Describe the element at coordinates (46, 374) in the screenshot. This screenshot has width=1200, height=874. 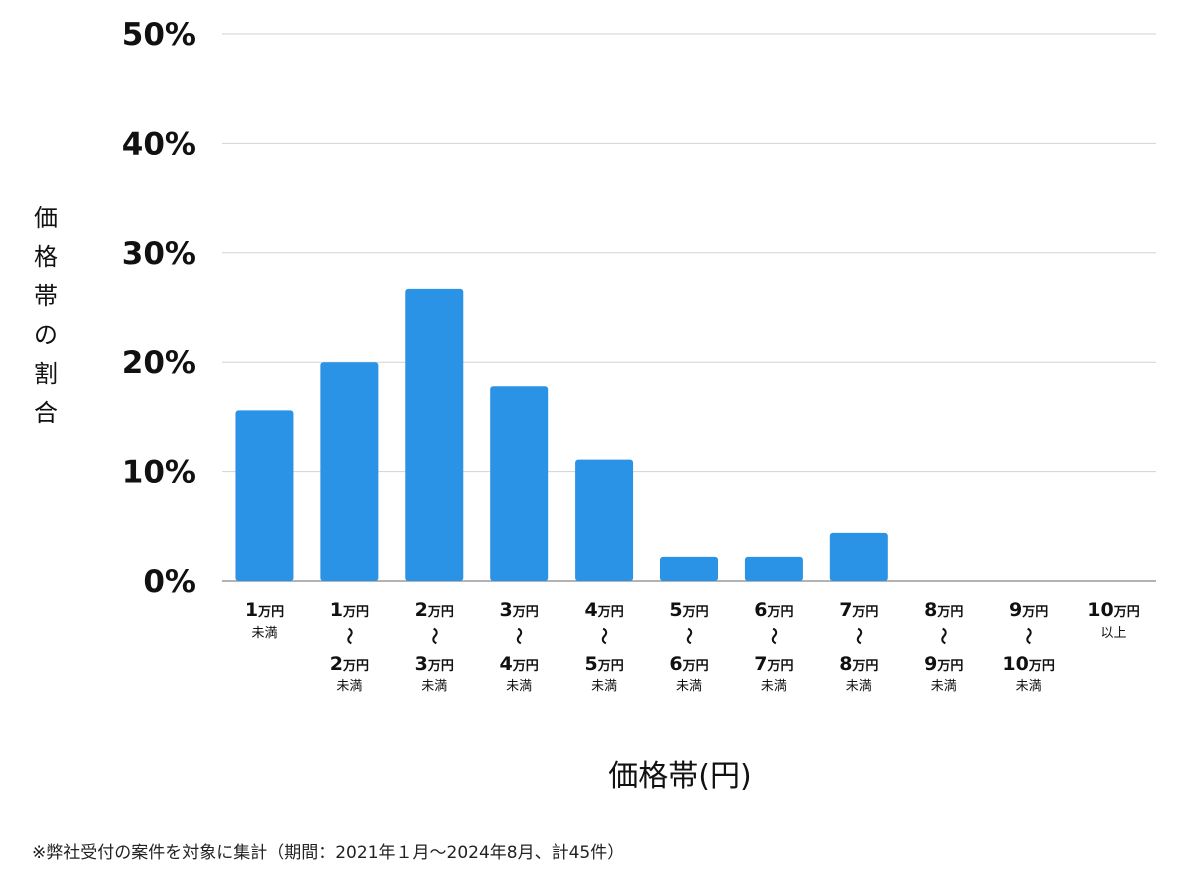
I see `y-axis-label-char: 割` at that location.